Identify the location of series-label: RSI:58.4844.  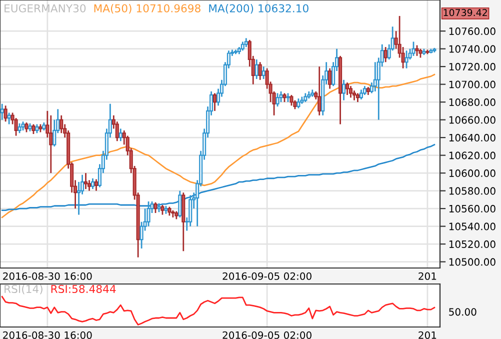
(83, 289).